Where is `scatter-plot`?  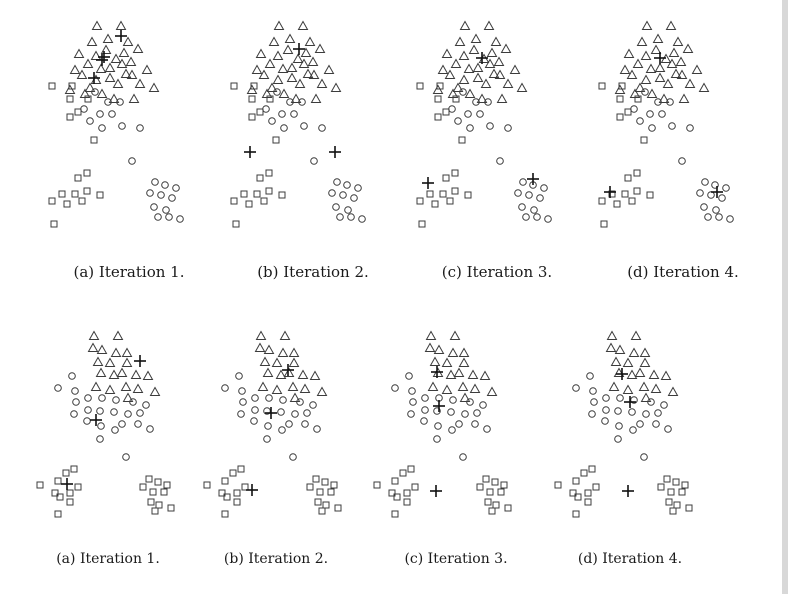 scatter-plot is located at coordinates (484, 124).